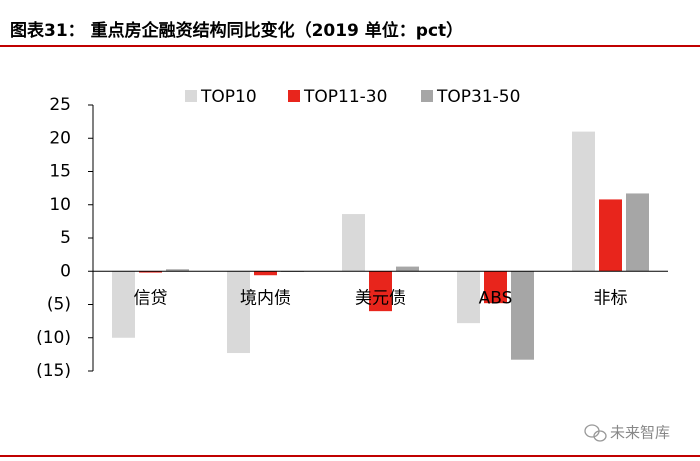 The image size is (700, 461). I want to click on chart-title: 图表31： 重点房企融资结构同比变化（2019 单位：pct）, so click(236, 30).